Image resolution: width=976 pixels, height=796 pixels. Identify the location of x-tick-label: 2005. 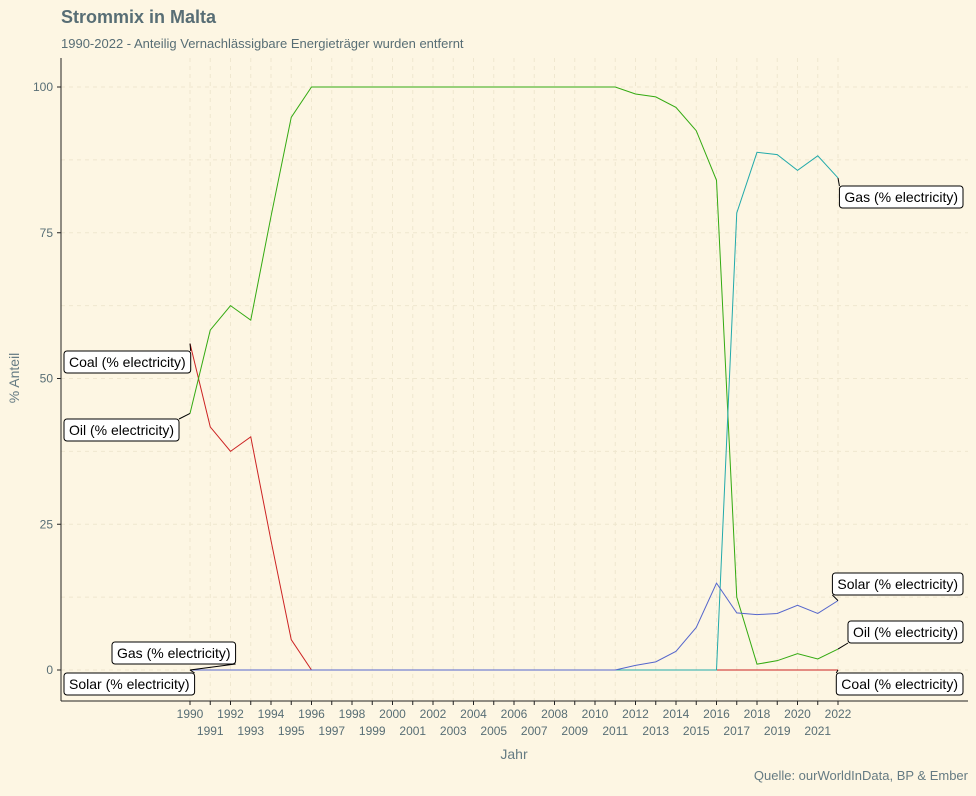
(493, 731).